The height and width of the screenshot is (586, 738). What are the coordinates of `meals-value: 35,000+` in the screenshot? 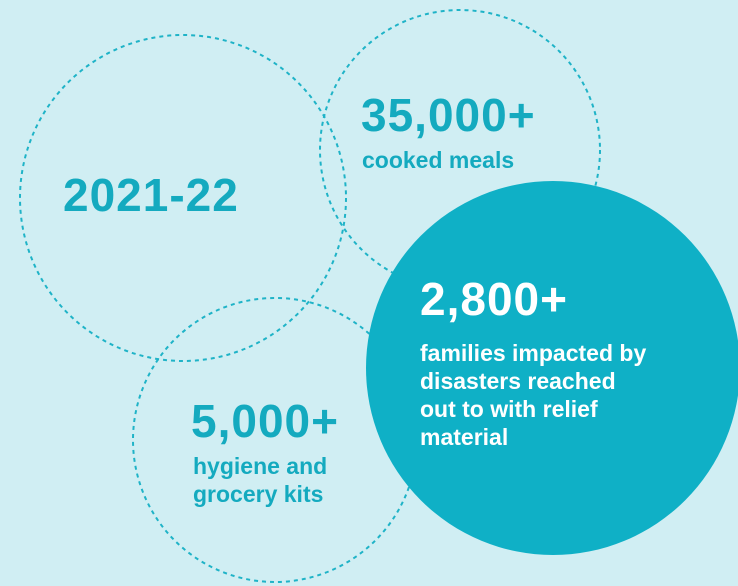 It's located at (448, 115).